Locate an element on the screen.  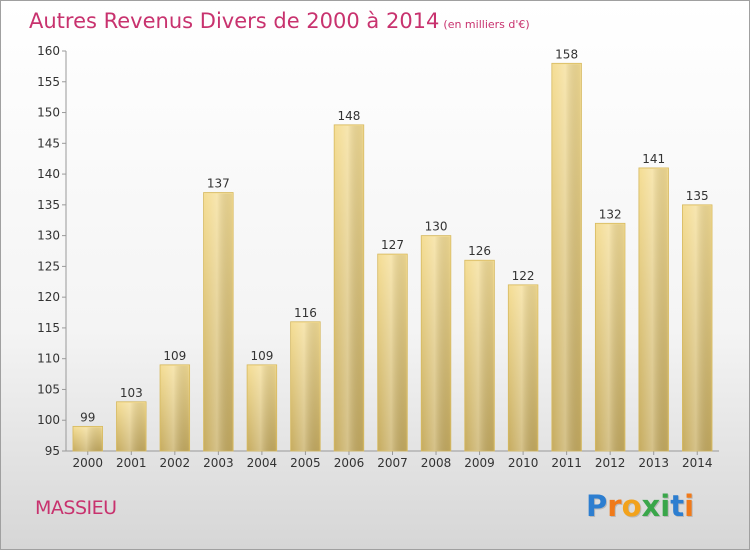
commune-name: MASSIEU is located at coordinates (76, 508).